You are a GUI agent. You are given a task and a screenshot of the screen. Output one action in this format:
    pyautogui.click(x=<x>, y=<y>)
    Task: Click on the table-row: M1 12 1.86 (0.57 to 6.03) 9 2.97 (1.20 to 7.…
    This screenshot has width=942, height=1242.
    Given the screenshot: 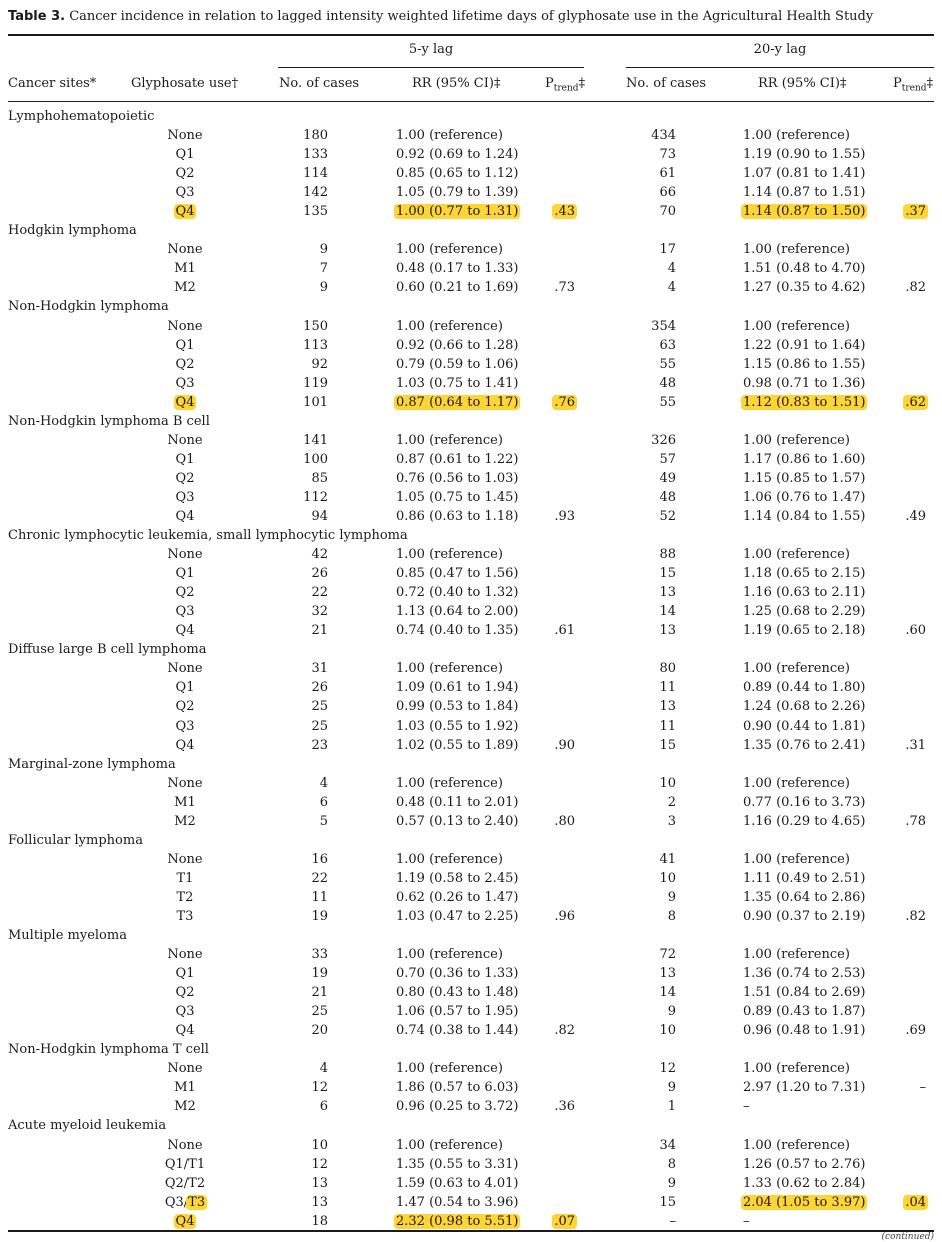 What is the action you would take?
    pyautogui.click(x=471, y=1088)
    